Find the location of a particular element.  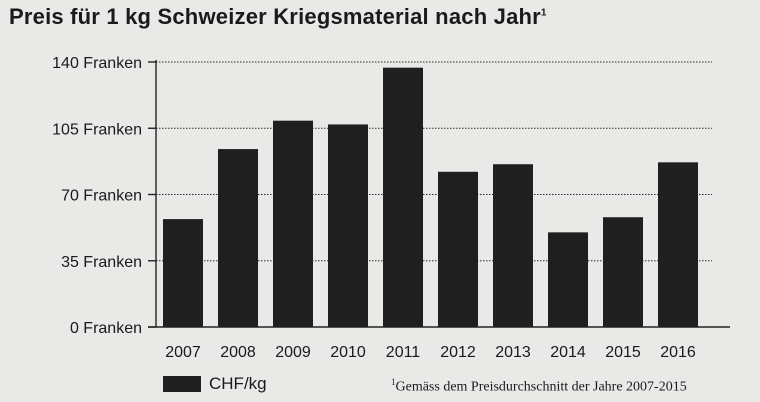

x-tick-label: 2007 is located at coordinates (183, 352).